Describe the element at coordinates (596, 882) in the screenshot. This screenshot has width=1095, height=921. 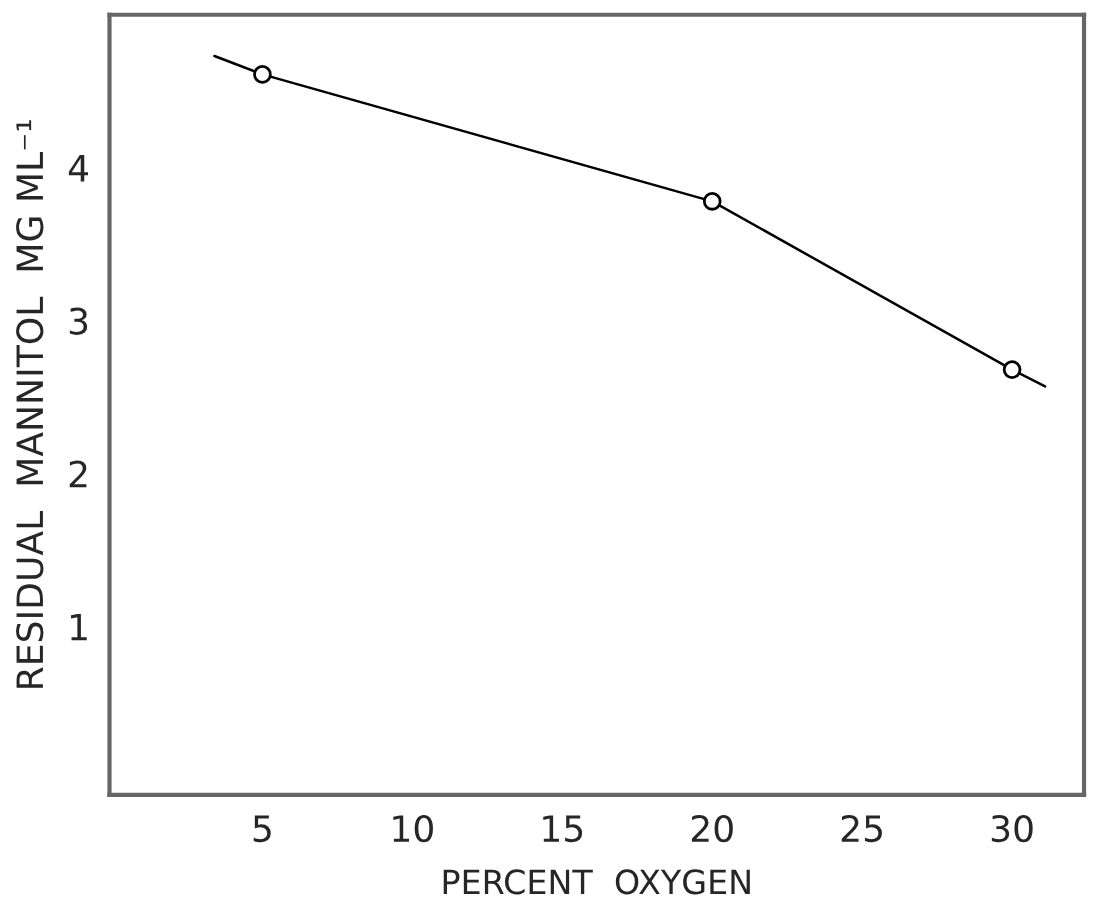
I see `x-axis-title: PERCENT OXYGEN` at that location.